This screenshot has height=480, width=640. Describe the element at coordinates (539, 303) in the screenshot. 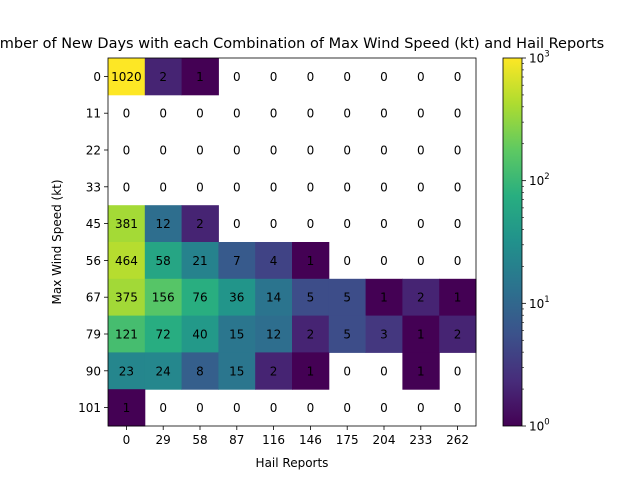

I see `colorbar-tick-label: 10¹` at that location.